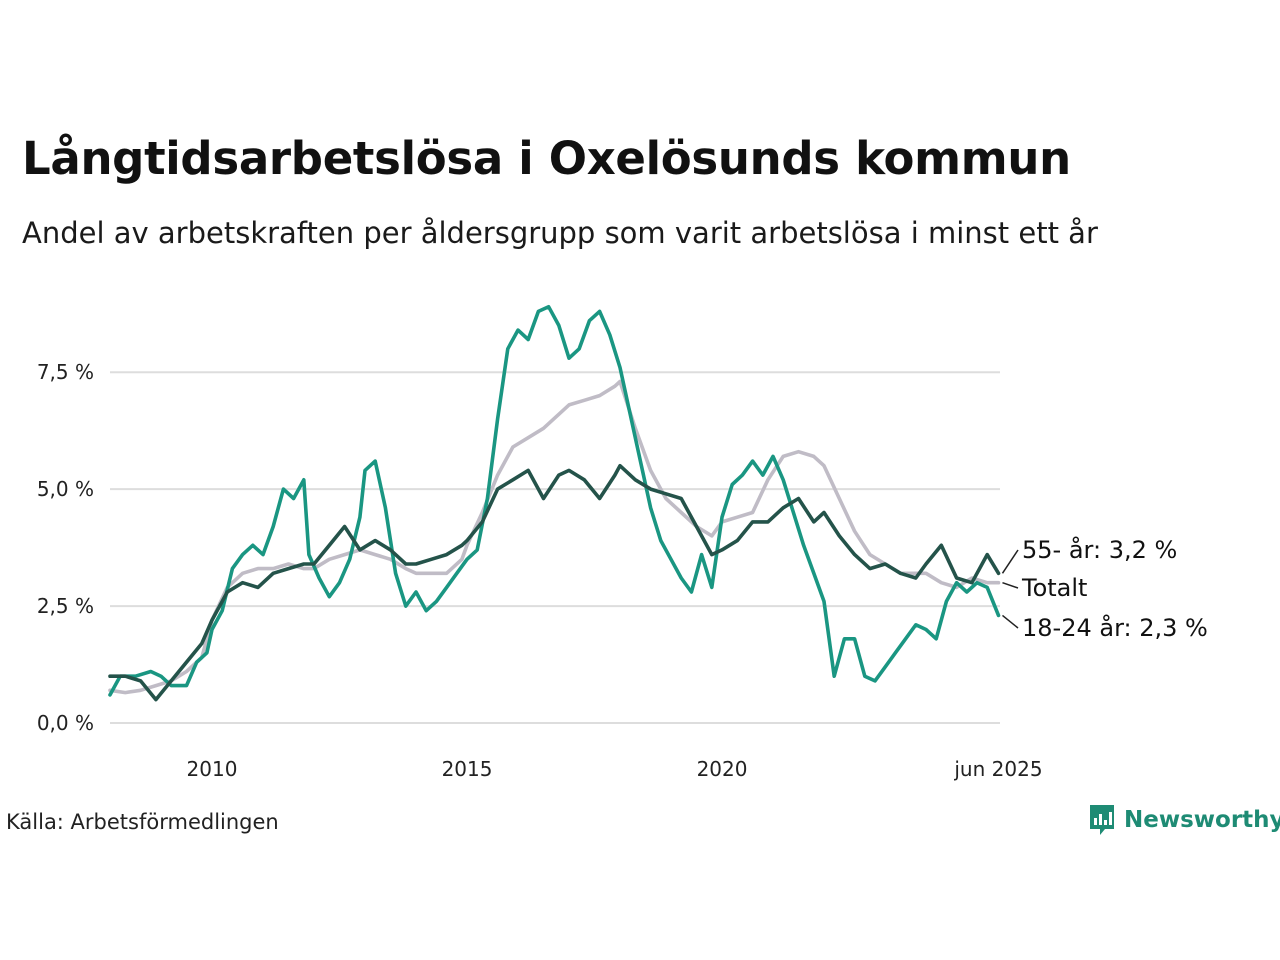 This screenshot has width=1280, height=960. I want to click on y-axis: 0,0 % 2,5 % 5,0 % 7,5 %, so click(65, 547).